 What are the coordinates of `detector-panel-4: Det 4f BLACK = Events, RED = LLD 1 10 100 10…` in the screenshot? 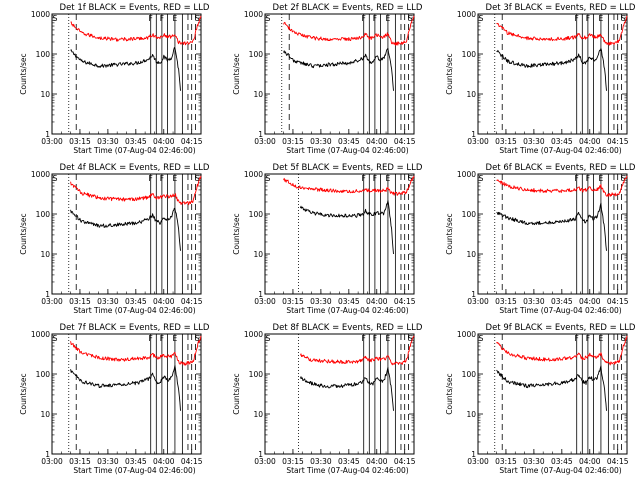 It's located at (114, 239).